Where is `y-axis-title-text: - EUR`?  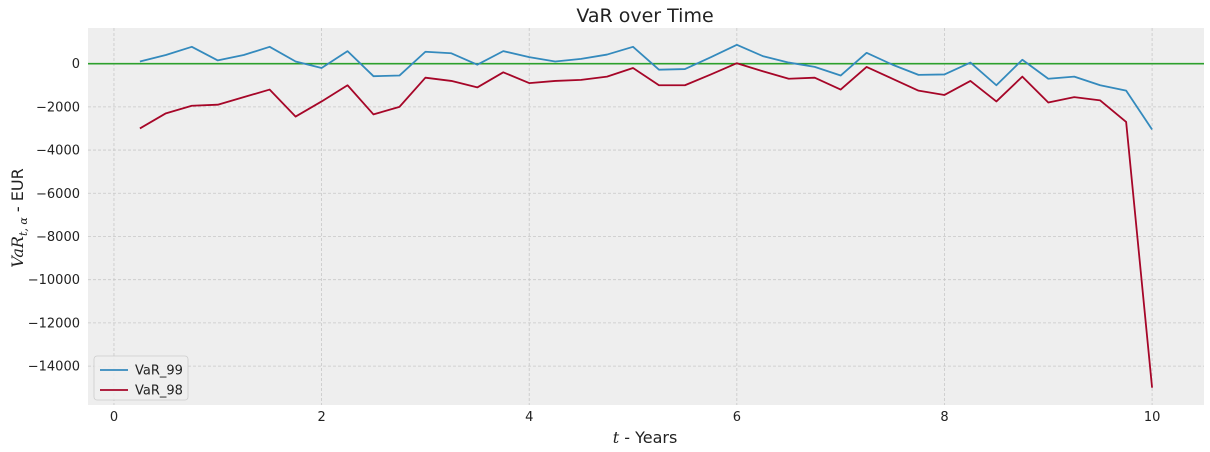 y-axis-title-text: - EUR is located at coordinates (17, 192).